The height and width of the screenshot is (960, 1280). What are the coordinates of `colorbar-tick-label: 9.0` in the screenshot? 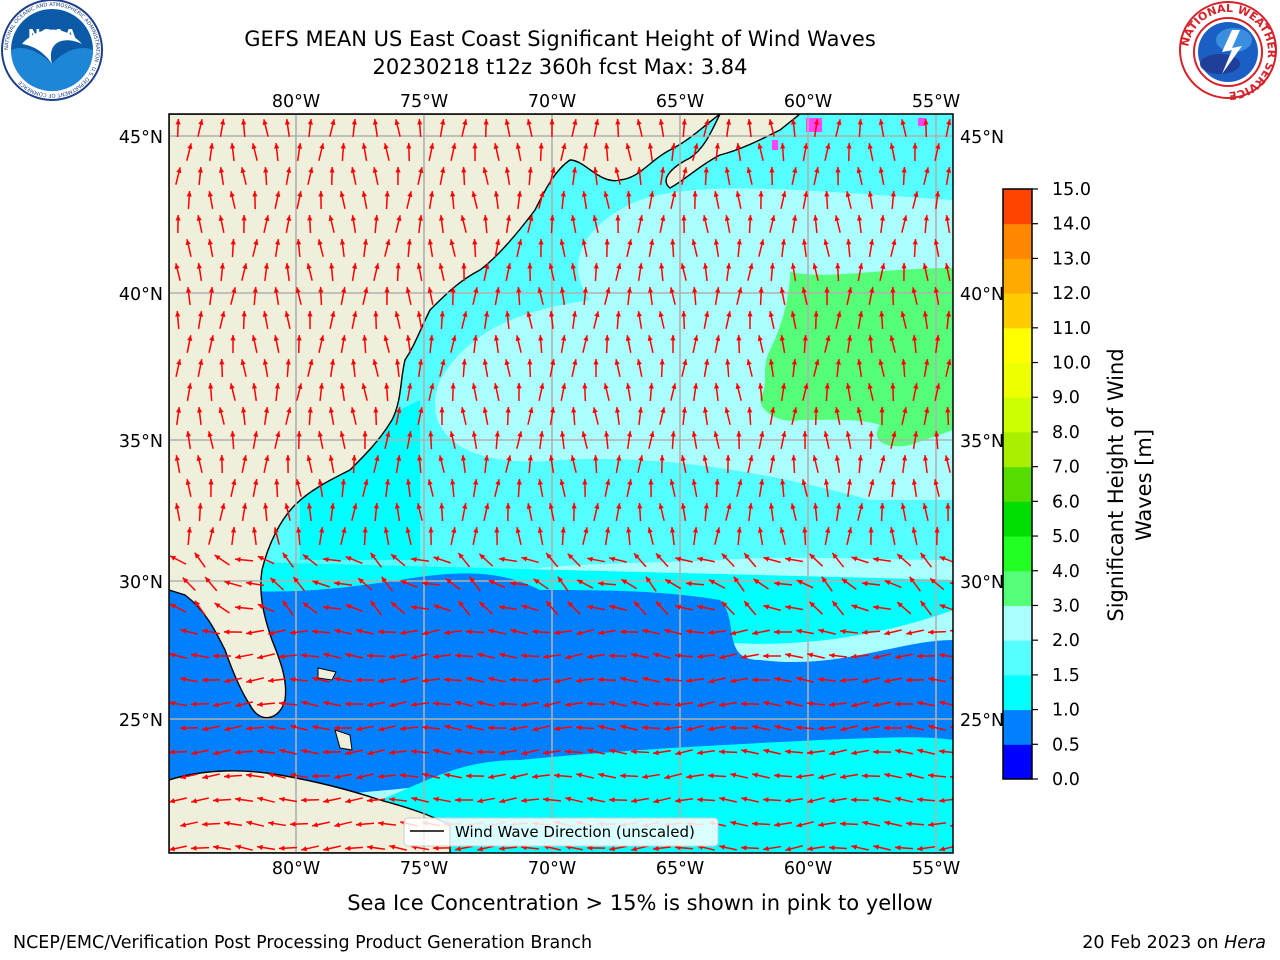 It's located at (1066, 398).